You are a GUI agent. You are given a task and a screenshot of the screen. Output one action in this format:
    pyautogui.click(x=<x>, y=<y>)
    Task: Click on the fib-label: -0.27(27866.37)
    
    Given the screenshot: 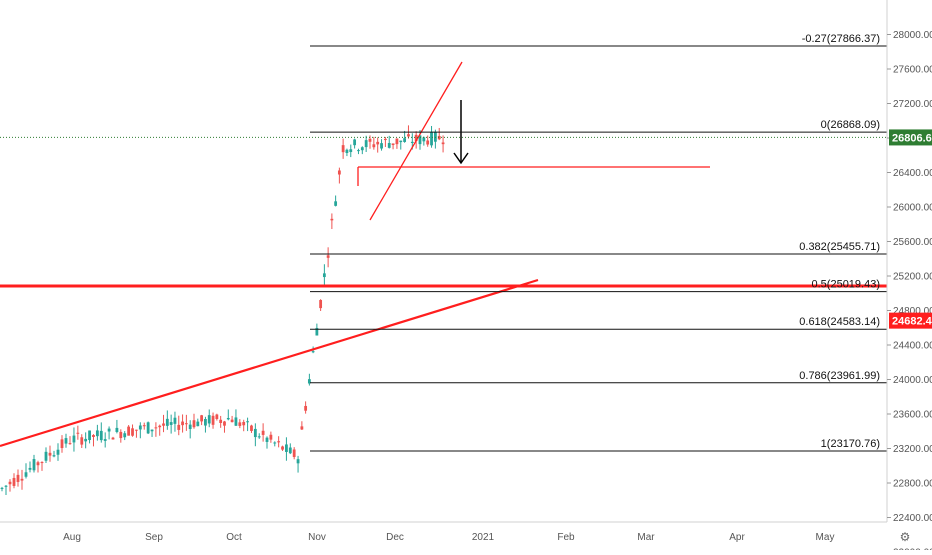 What is the action you would take?
    pyautogui.click(x=841, y=39)
    